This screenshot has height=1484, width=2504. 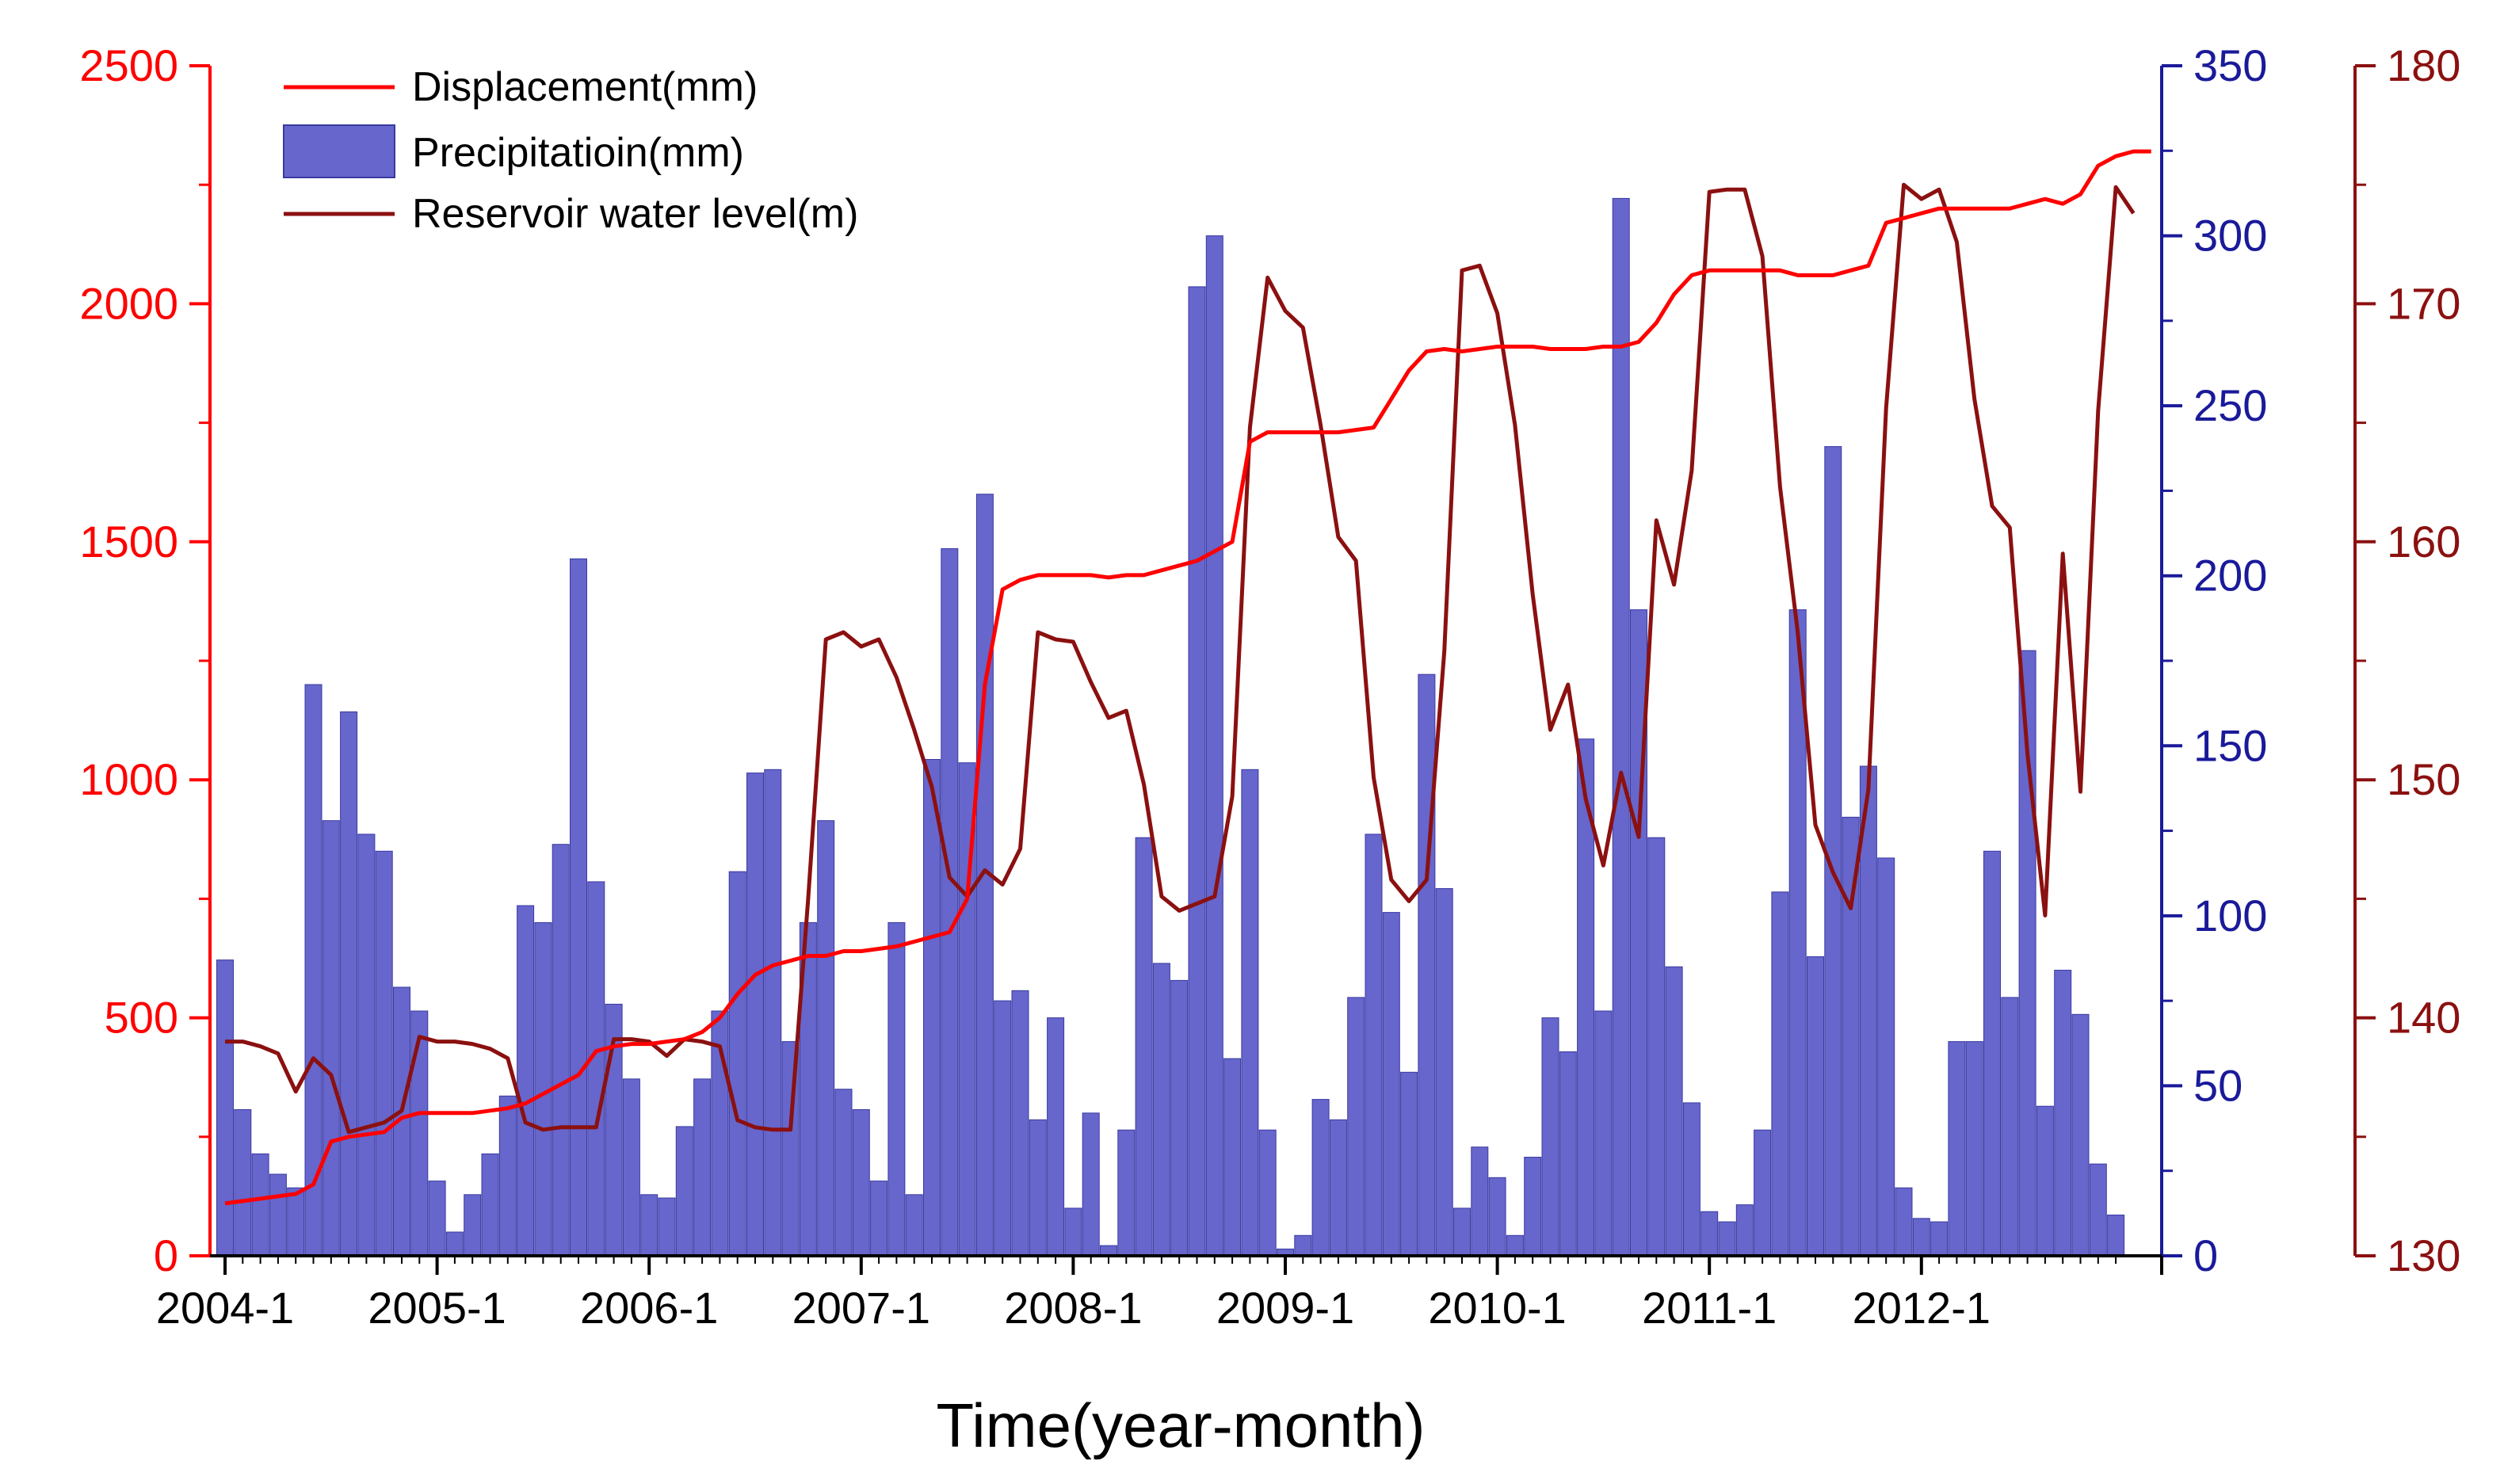 What do you see at coordinates (585, 87) in the screenshot?
I see `legend-label-displacement: Displacement(mm)` at bounding box center [585, 87].